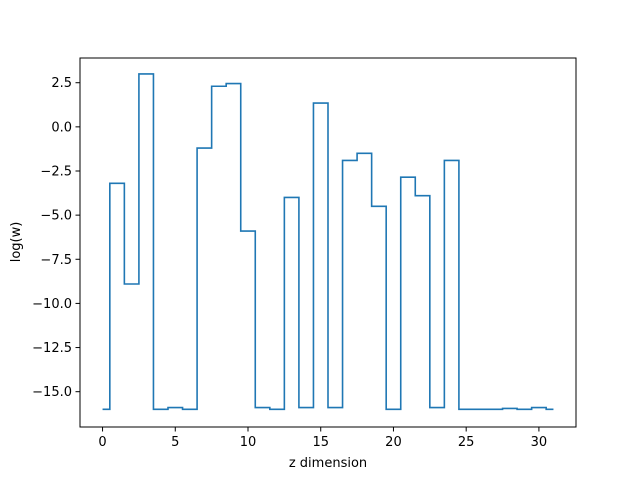  I want to click on x-tick-label: 20, so click(393, 442).